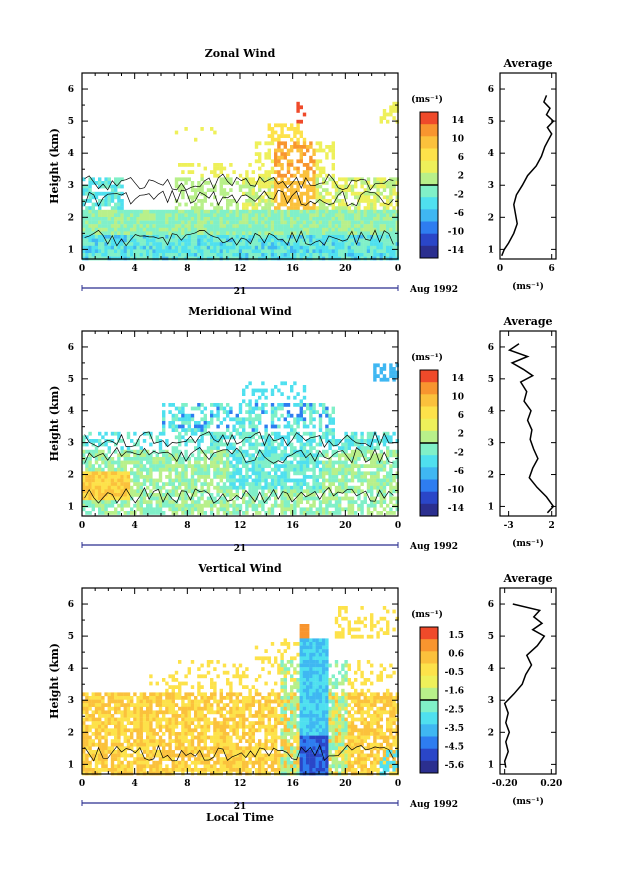 The height and width of the screenshot is (873, 622). I want to click on date-label: 21, so click(240, 292).